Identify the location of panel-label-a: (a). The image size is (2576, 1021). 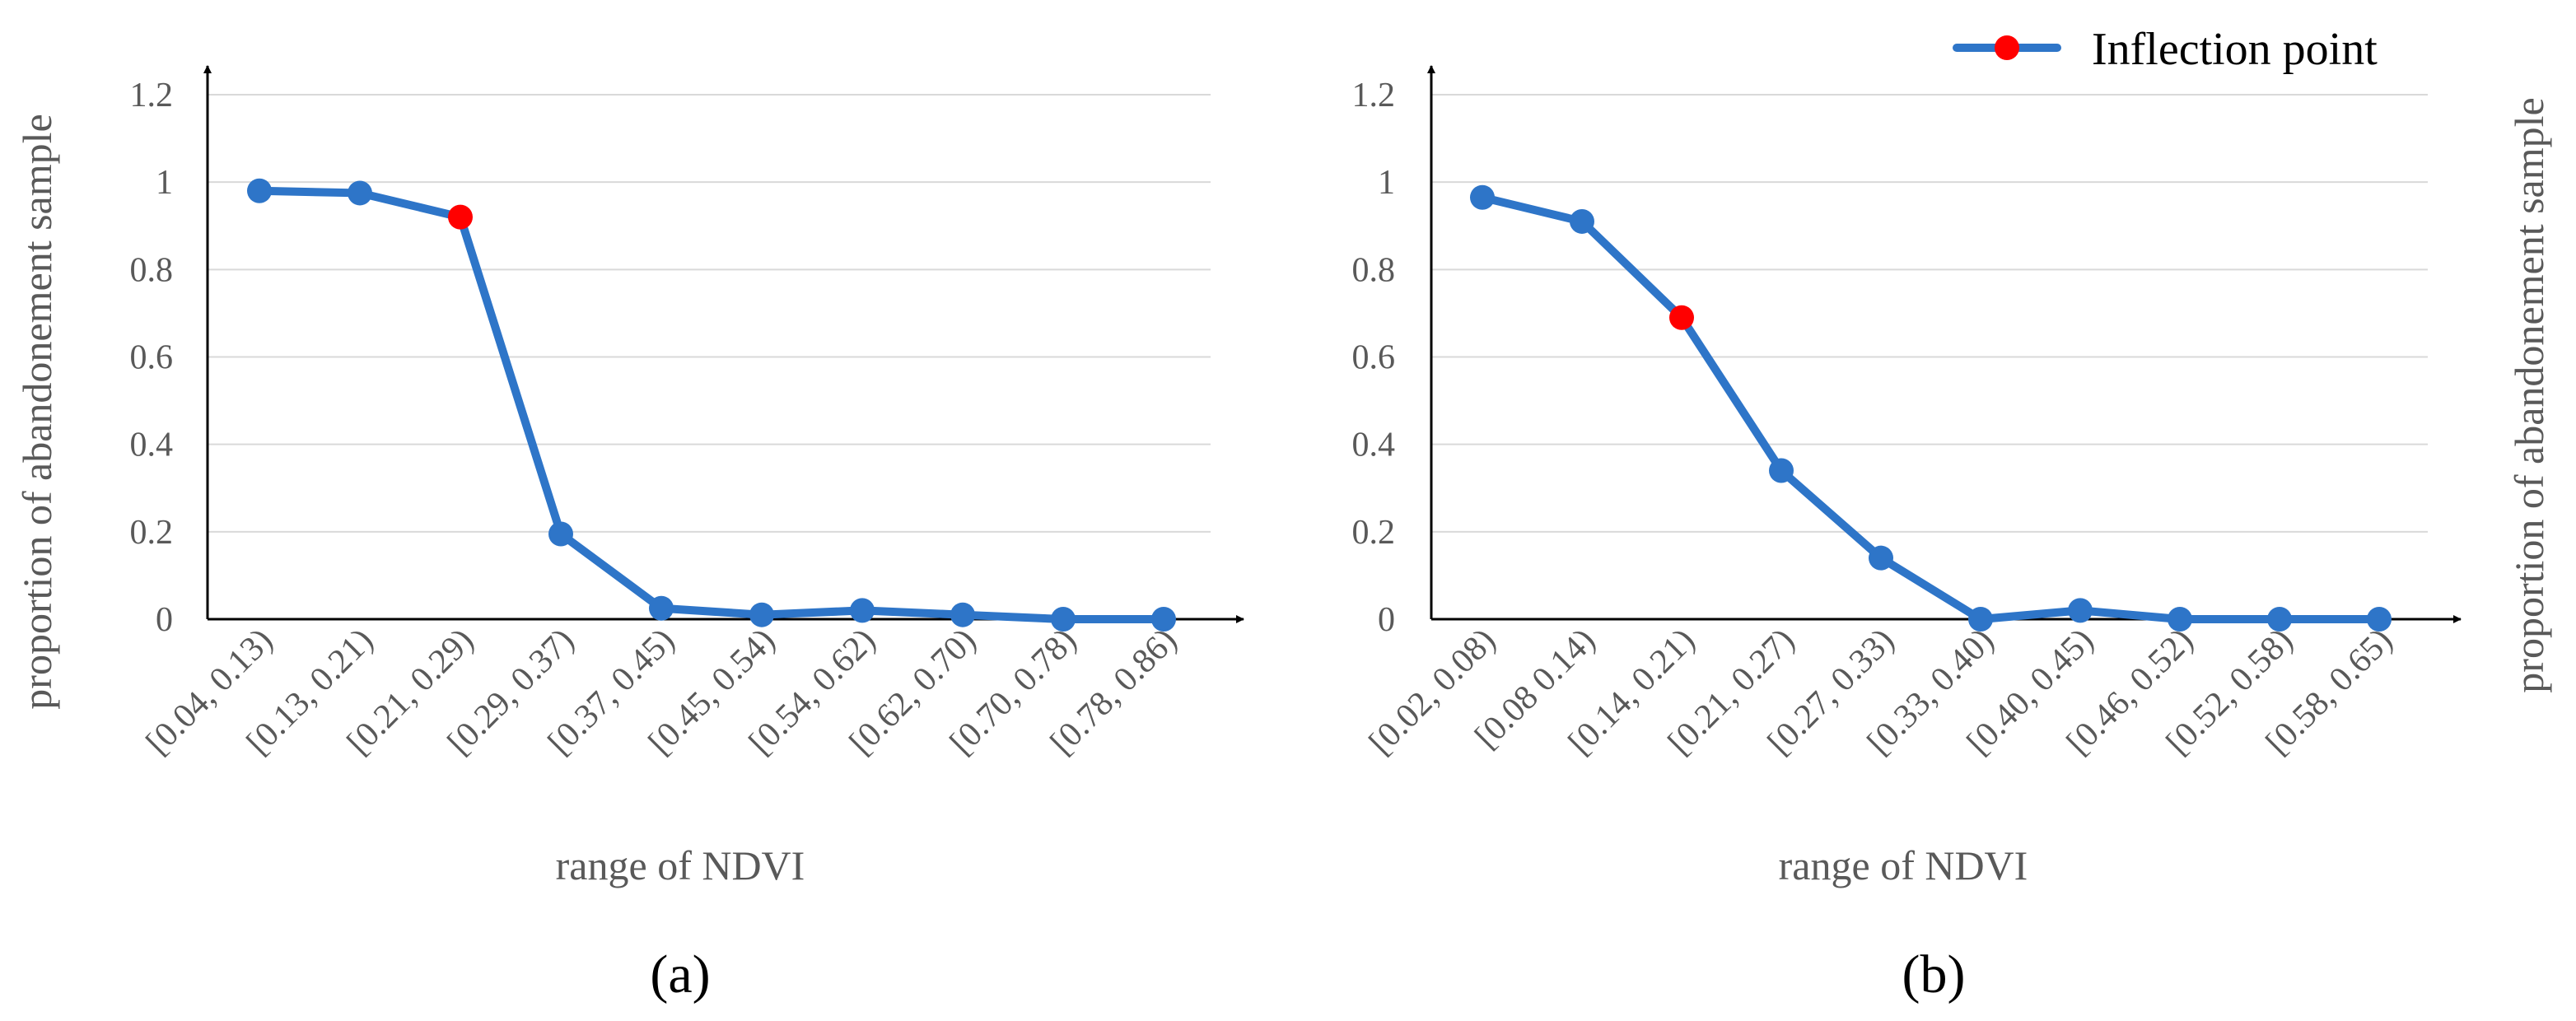
(680, 974).